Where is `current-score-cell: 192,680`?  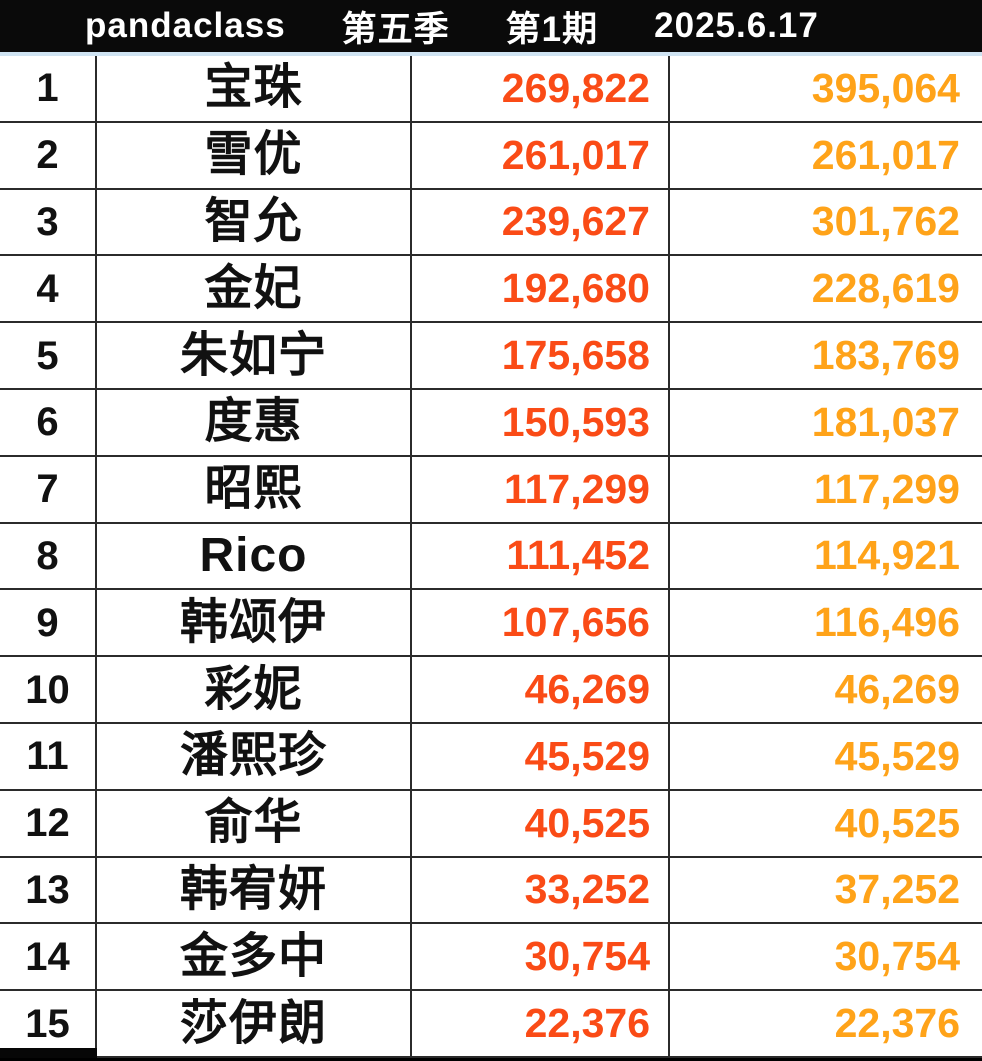 current-score-cell: 192,680 is located at coordinates (541, 289).